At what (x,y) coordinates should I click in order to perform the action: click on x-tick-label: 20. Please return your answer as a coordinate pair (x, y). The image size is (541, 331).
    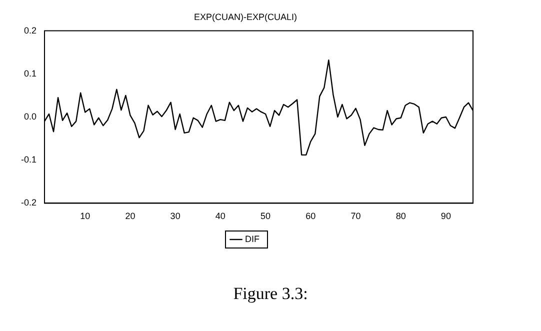
    Looking at the image, I should click on (130, 216).